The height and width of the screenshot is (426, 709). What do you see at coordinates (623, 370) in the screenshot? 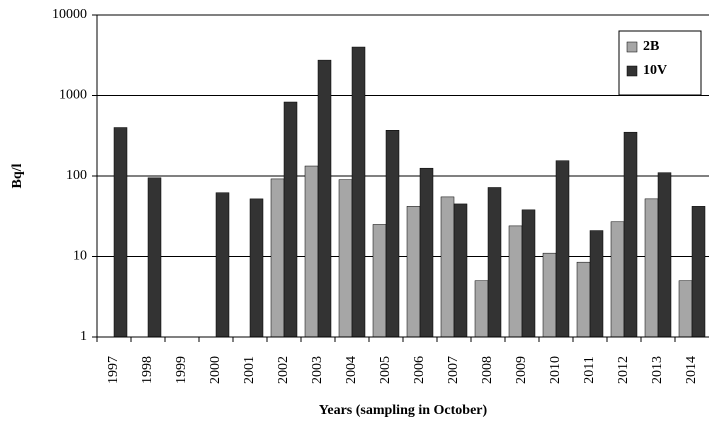
I see `x-tick-label: 2012` at bounding box center [623, 370].